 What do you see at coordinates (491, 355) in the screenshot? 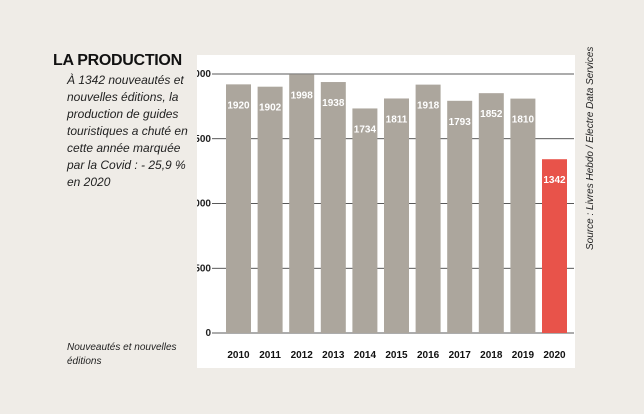
I see `x-tick-label: 2018` at bounding box center [491, 355].